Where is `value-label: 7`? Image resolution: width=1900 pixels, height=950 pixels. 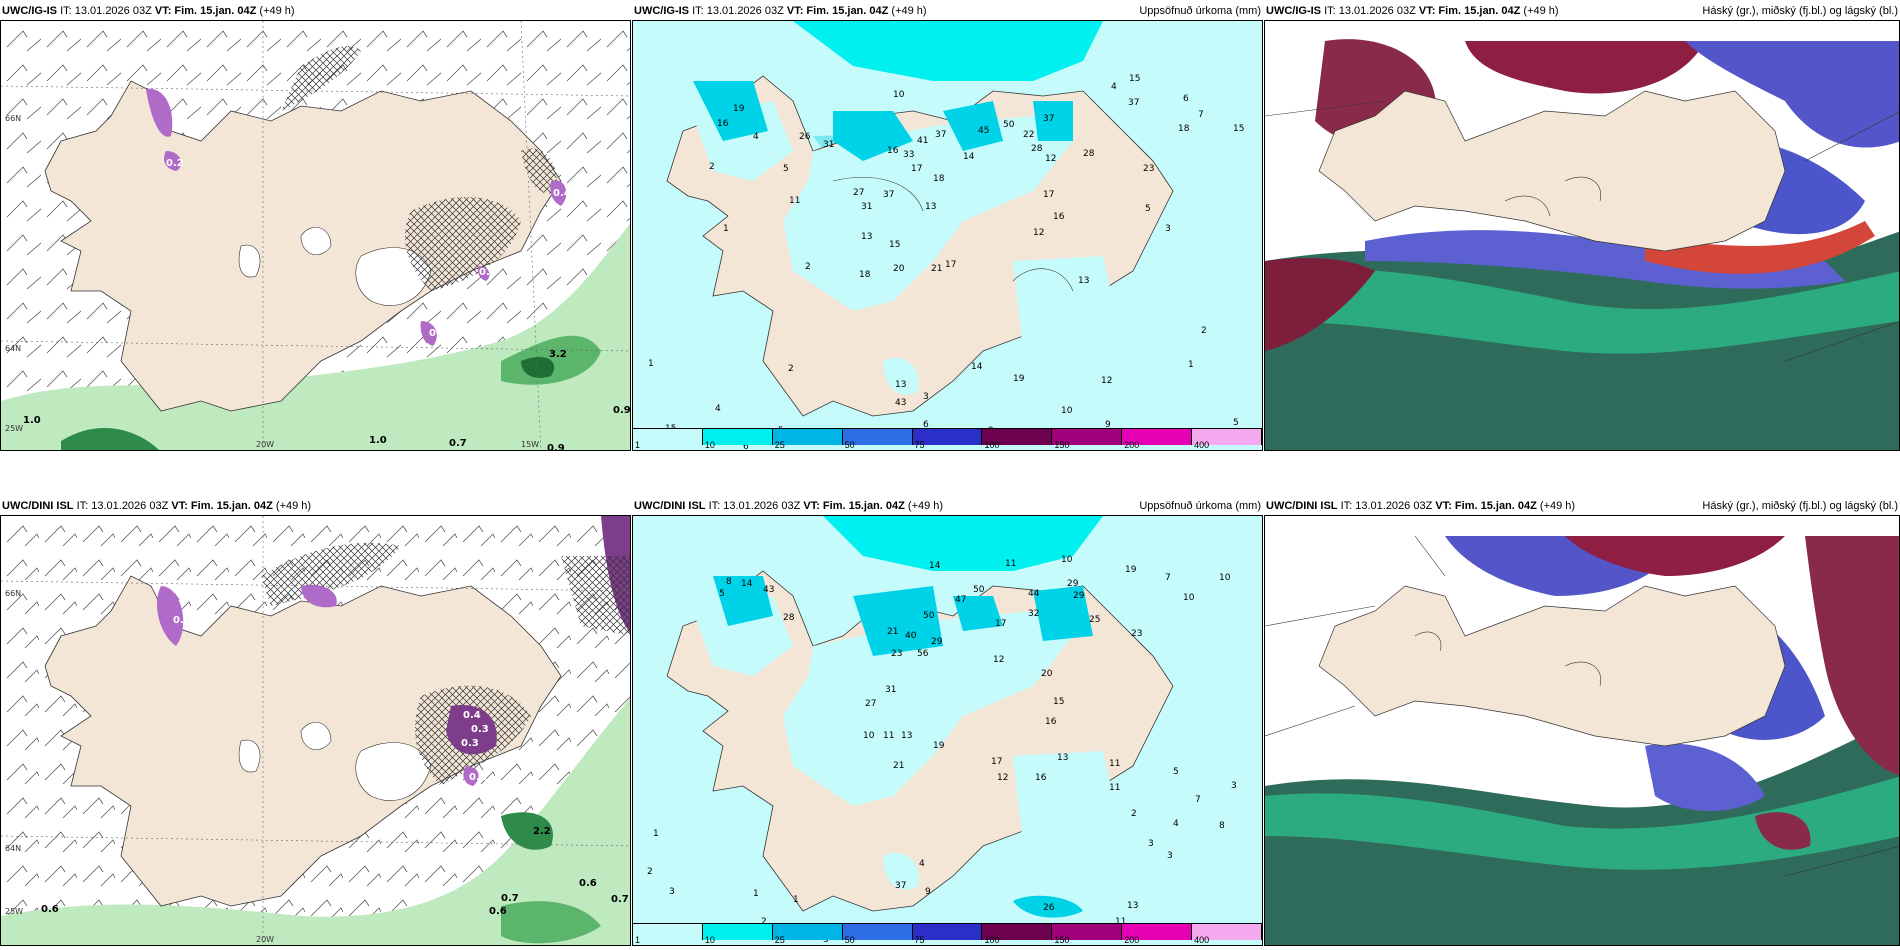
value-label: 7 is located at coordinates (1198, 800).